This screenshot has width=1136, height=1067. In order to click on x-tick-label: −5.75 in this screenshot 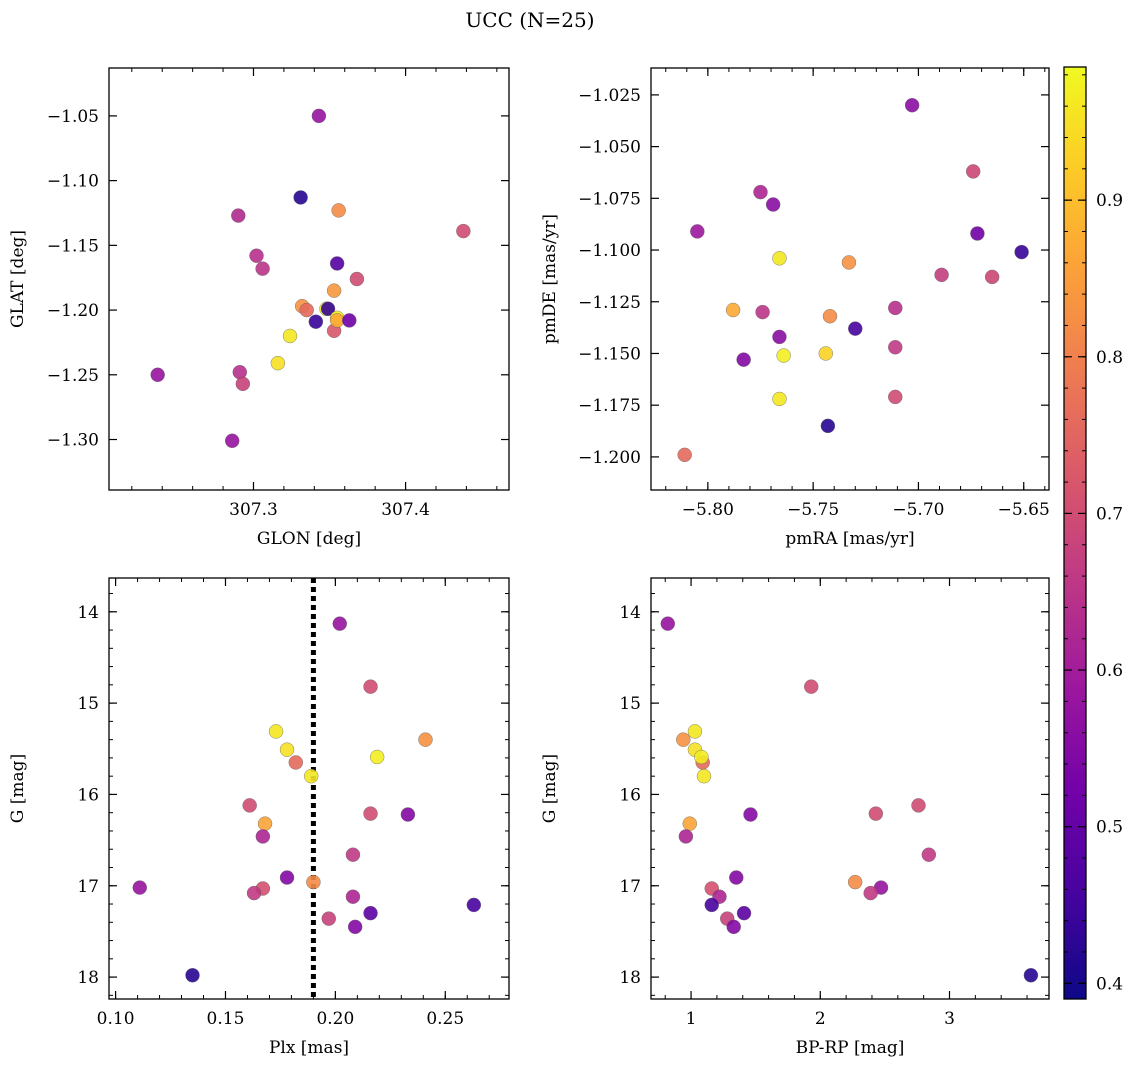, I will do `click(813, 510)`.